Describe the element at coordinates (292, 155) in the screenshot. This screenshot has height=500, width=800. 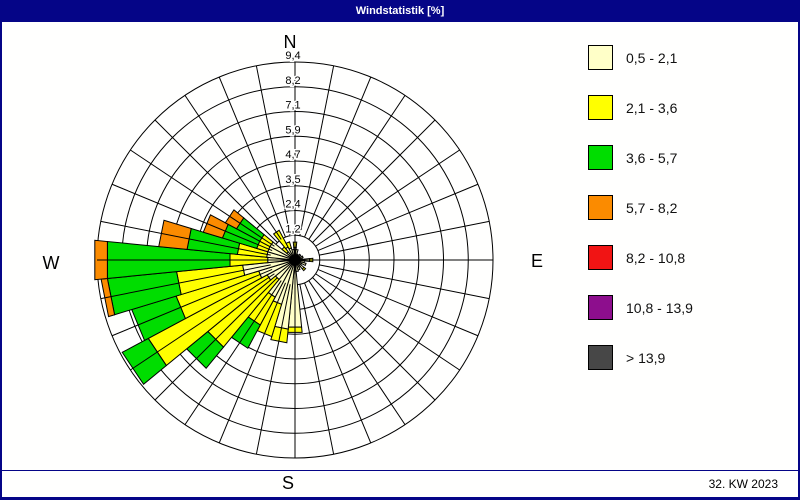
I see `axis-tick-label: 4,7` at that location.